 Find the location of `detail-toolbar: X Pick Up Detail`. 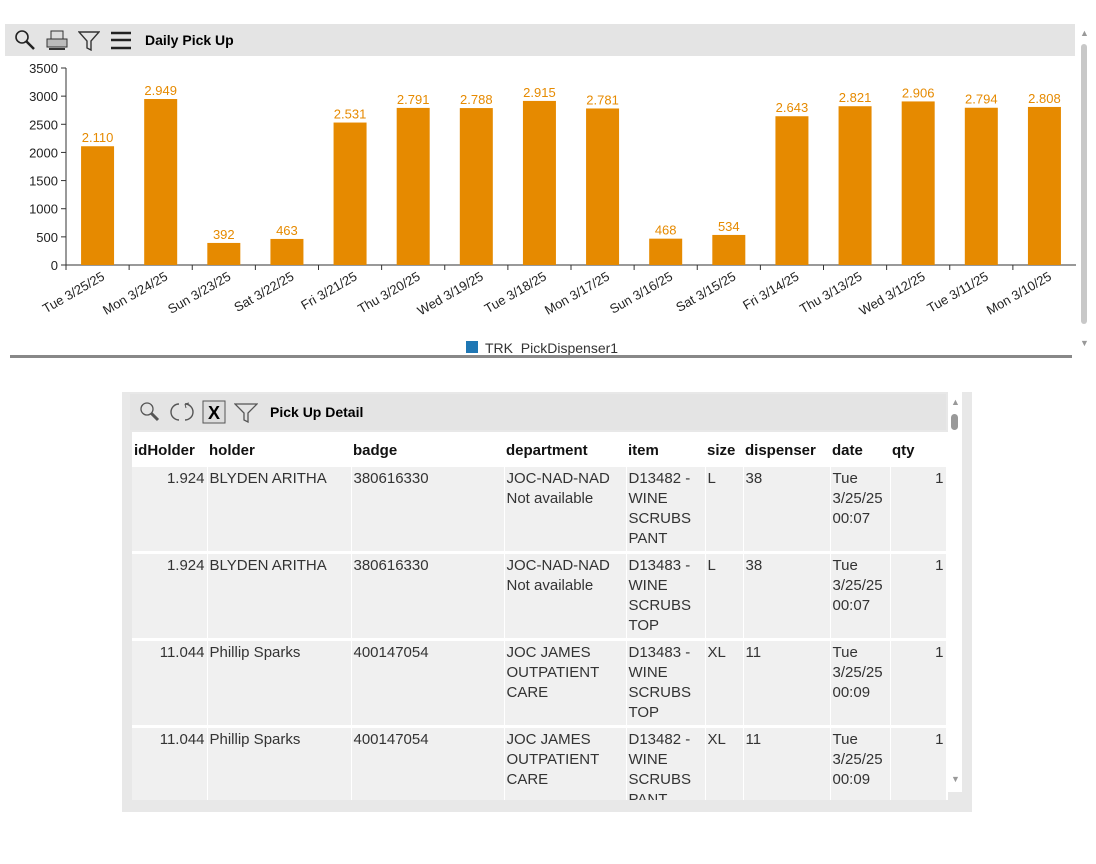

detail-toolbar: X Pick Up Detail is located at coordinates (538, 412).